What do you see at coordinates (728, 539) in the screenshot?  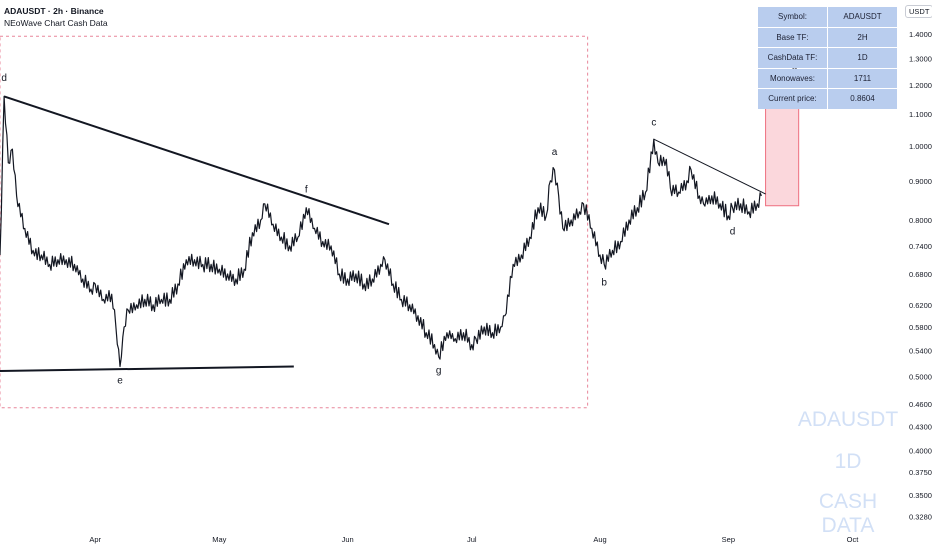 I see `x-tick-label-sep: Sep` at bounding box center [728, 539].